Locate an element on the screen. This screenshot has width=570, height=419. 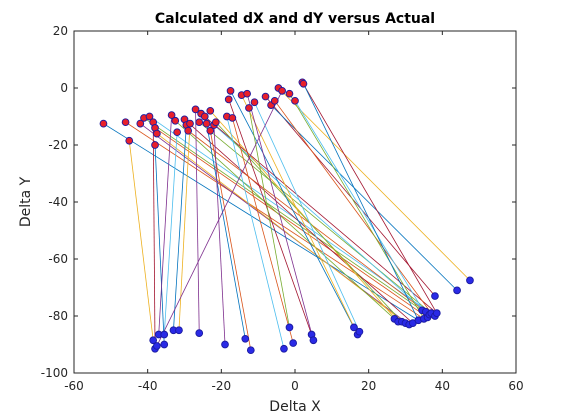
x-tick-label: 0 is located at coordinates (295, 386).